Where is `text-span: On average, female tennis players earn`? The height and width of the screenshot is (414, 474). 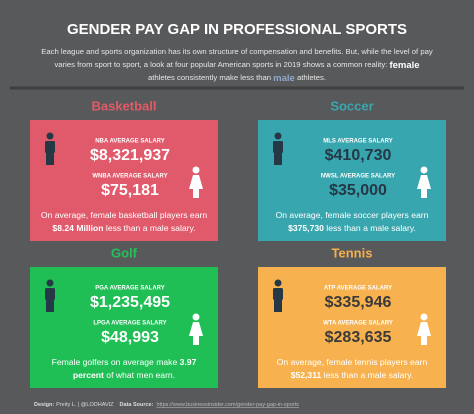 text-span: On average, female tennis players earn is located at coordinates (352, 362).